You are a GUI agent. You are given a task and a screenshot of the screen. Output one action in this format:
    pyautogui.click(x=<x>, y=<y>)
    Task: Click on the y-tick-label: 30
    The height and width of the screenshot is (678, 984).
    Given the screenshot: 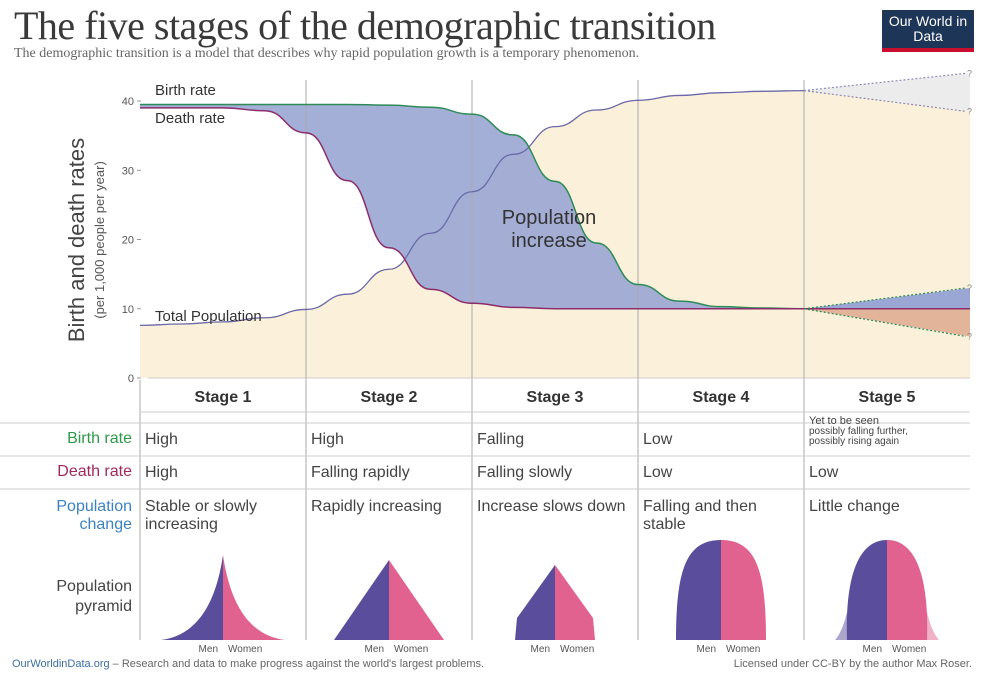 What is the action you would take?
    pyautogui.click(x=128, y=171)
    